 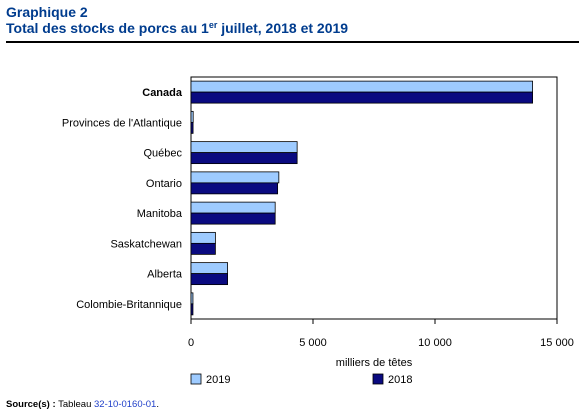 I want to click on category-label: Alberta, so click(x=165, y=275).